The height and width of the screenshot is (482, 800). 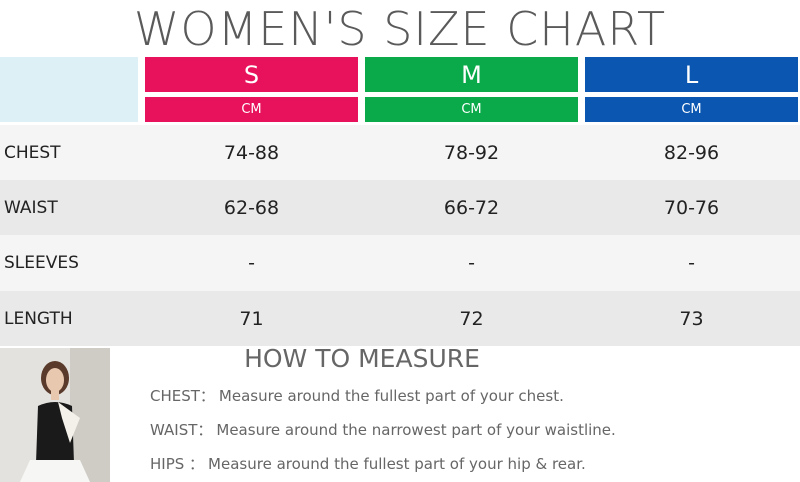 I want to click on size-header: M, so click(x=471, y=74).